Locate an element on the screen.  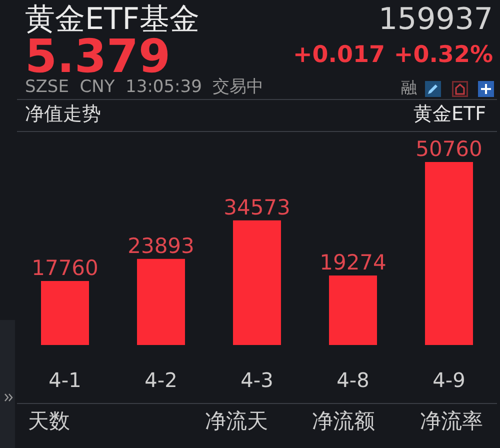
x-tick-label: 4-9 is located at coordinates (449, 380).